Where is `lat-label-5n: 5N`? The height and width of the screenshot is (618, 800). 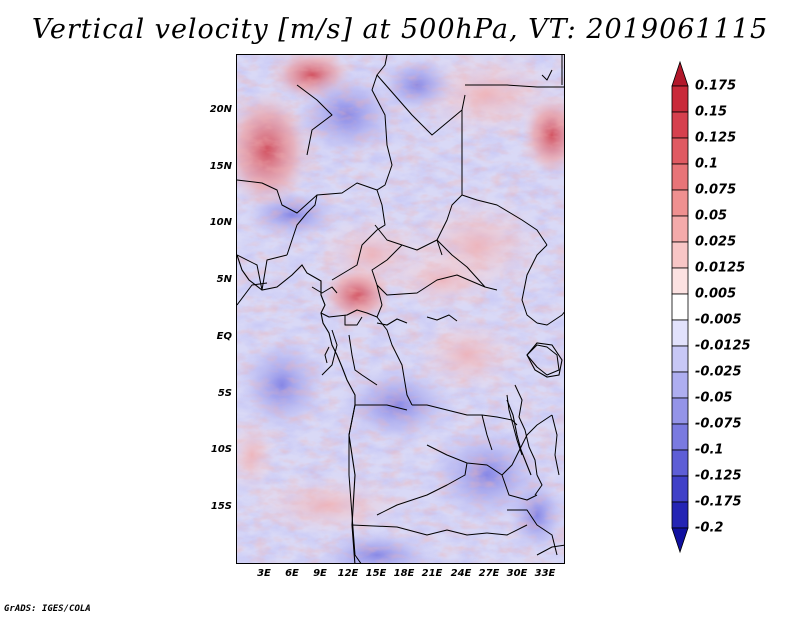
lat-label-5n: 5N is located at coordinates (224, 279).